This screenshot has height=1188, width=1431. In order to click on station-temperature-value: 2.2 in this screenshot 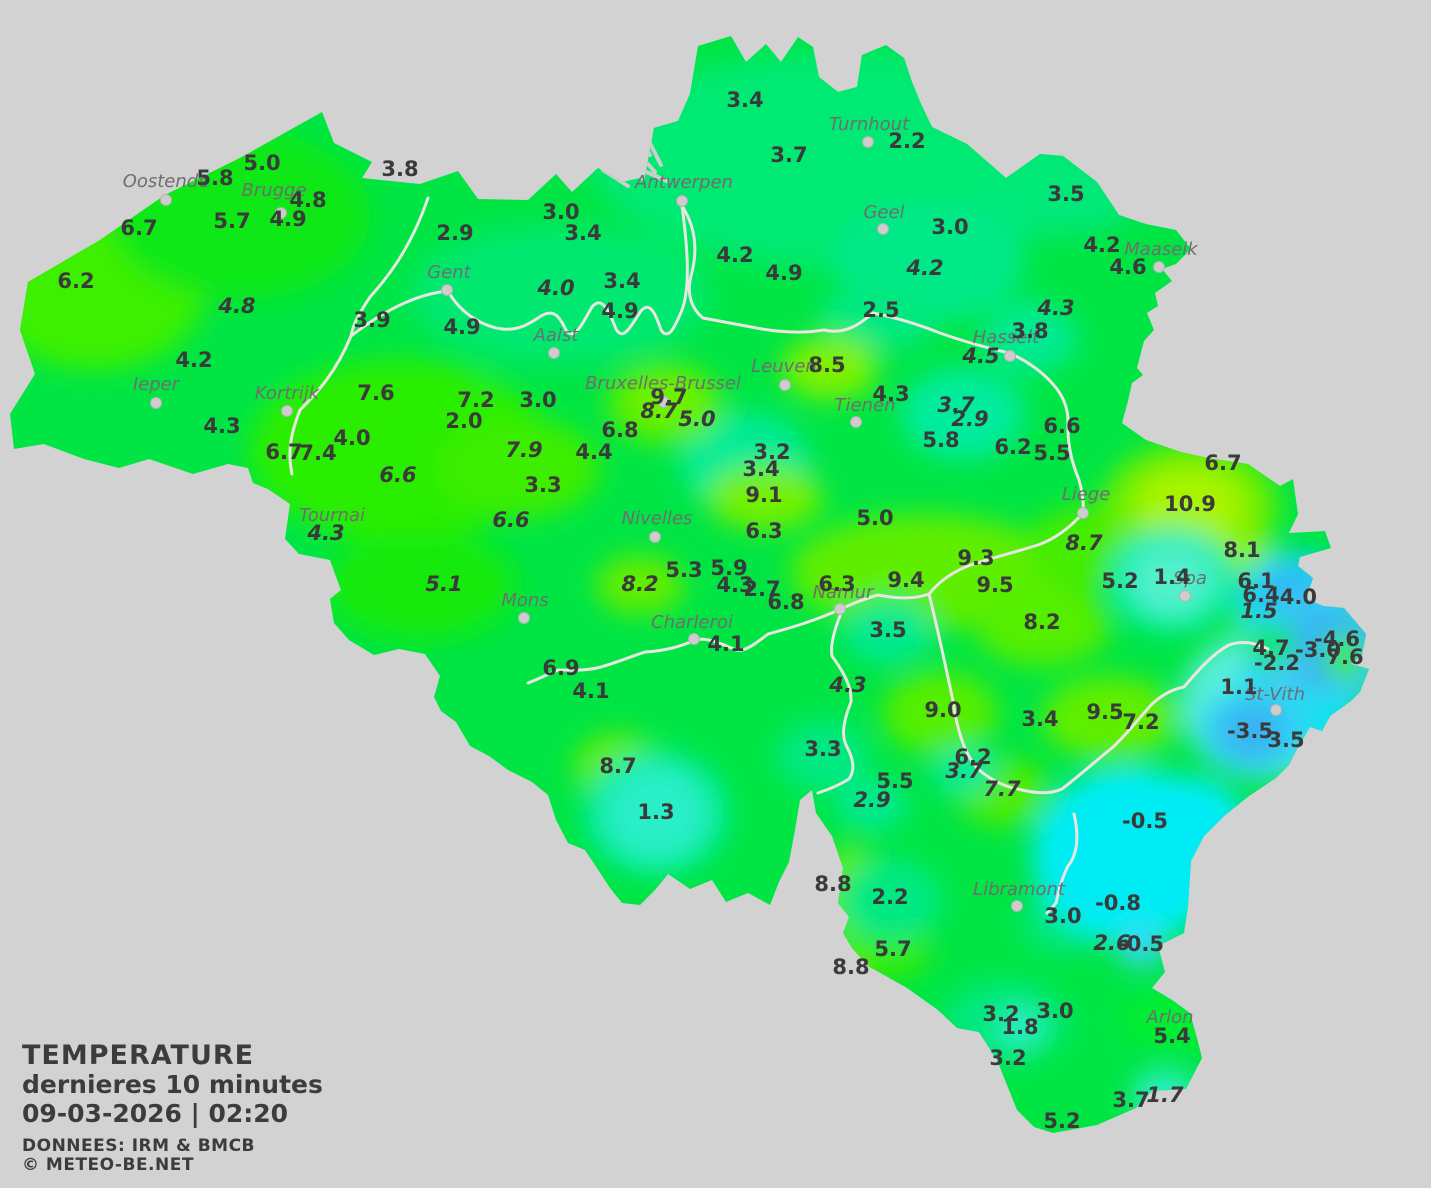, I will do `click(906, 141)`.